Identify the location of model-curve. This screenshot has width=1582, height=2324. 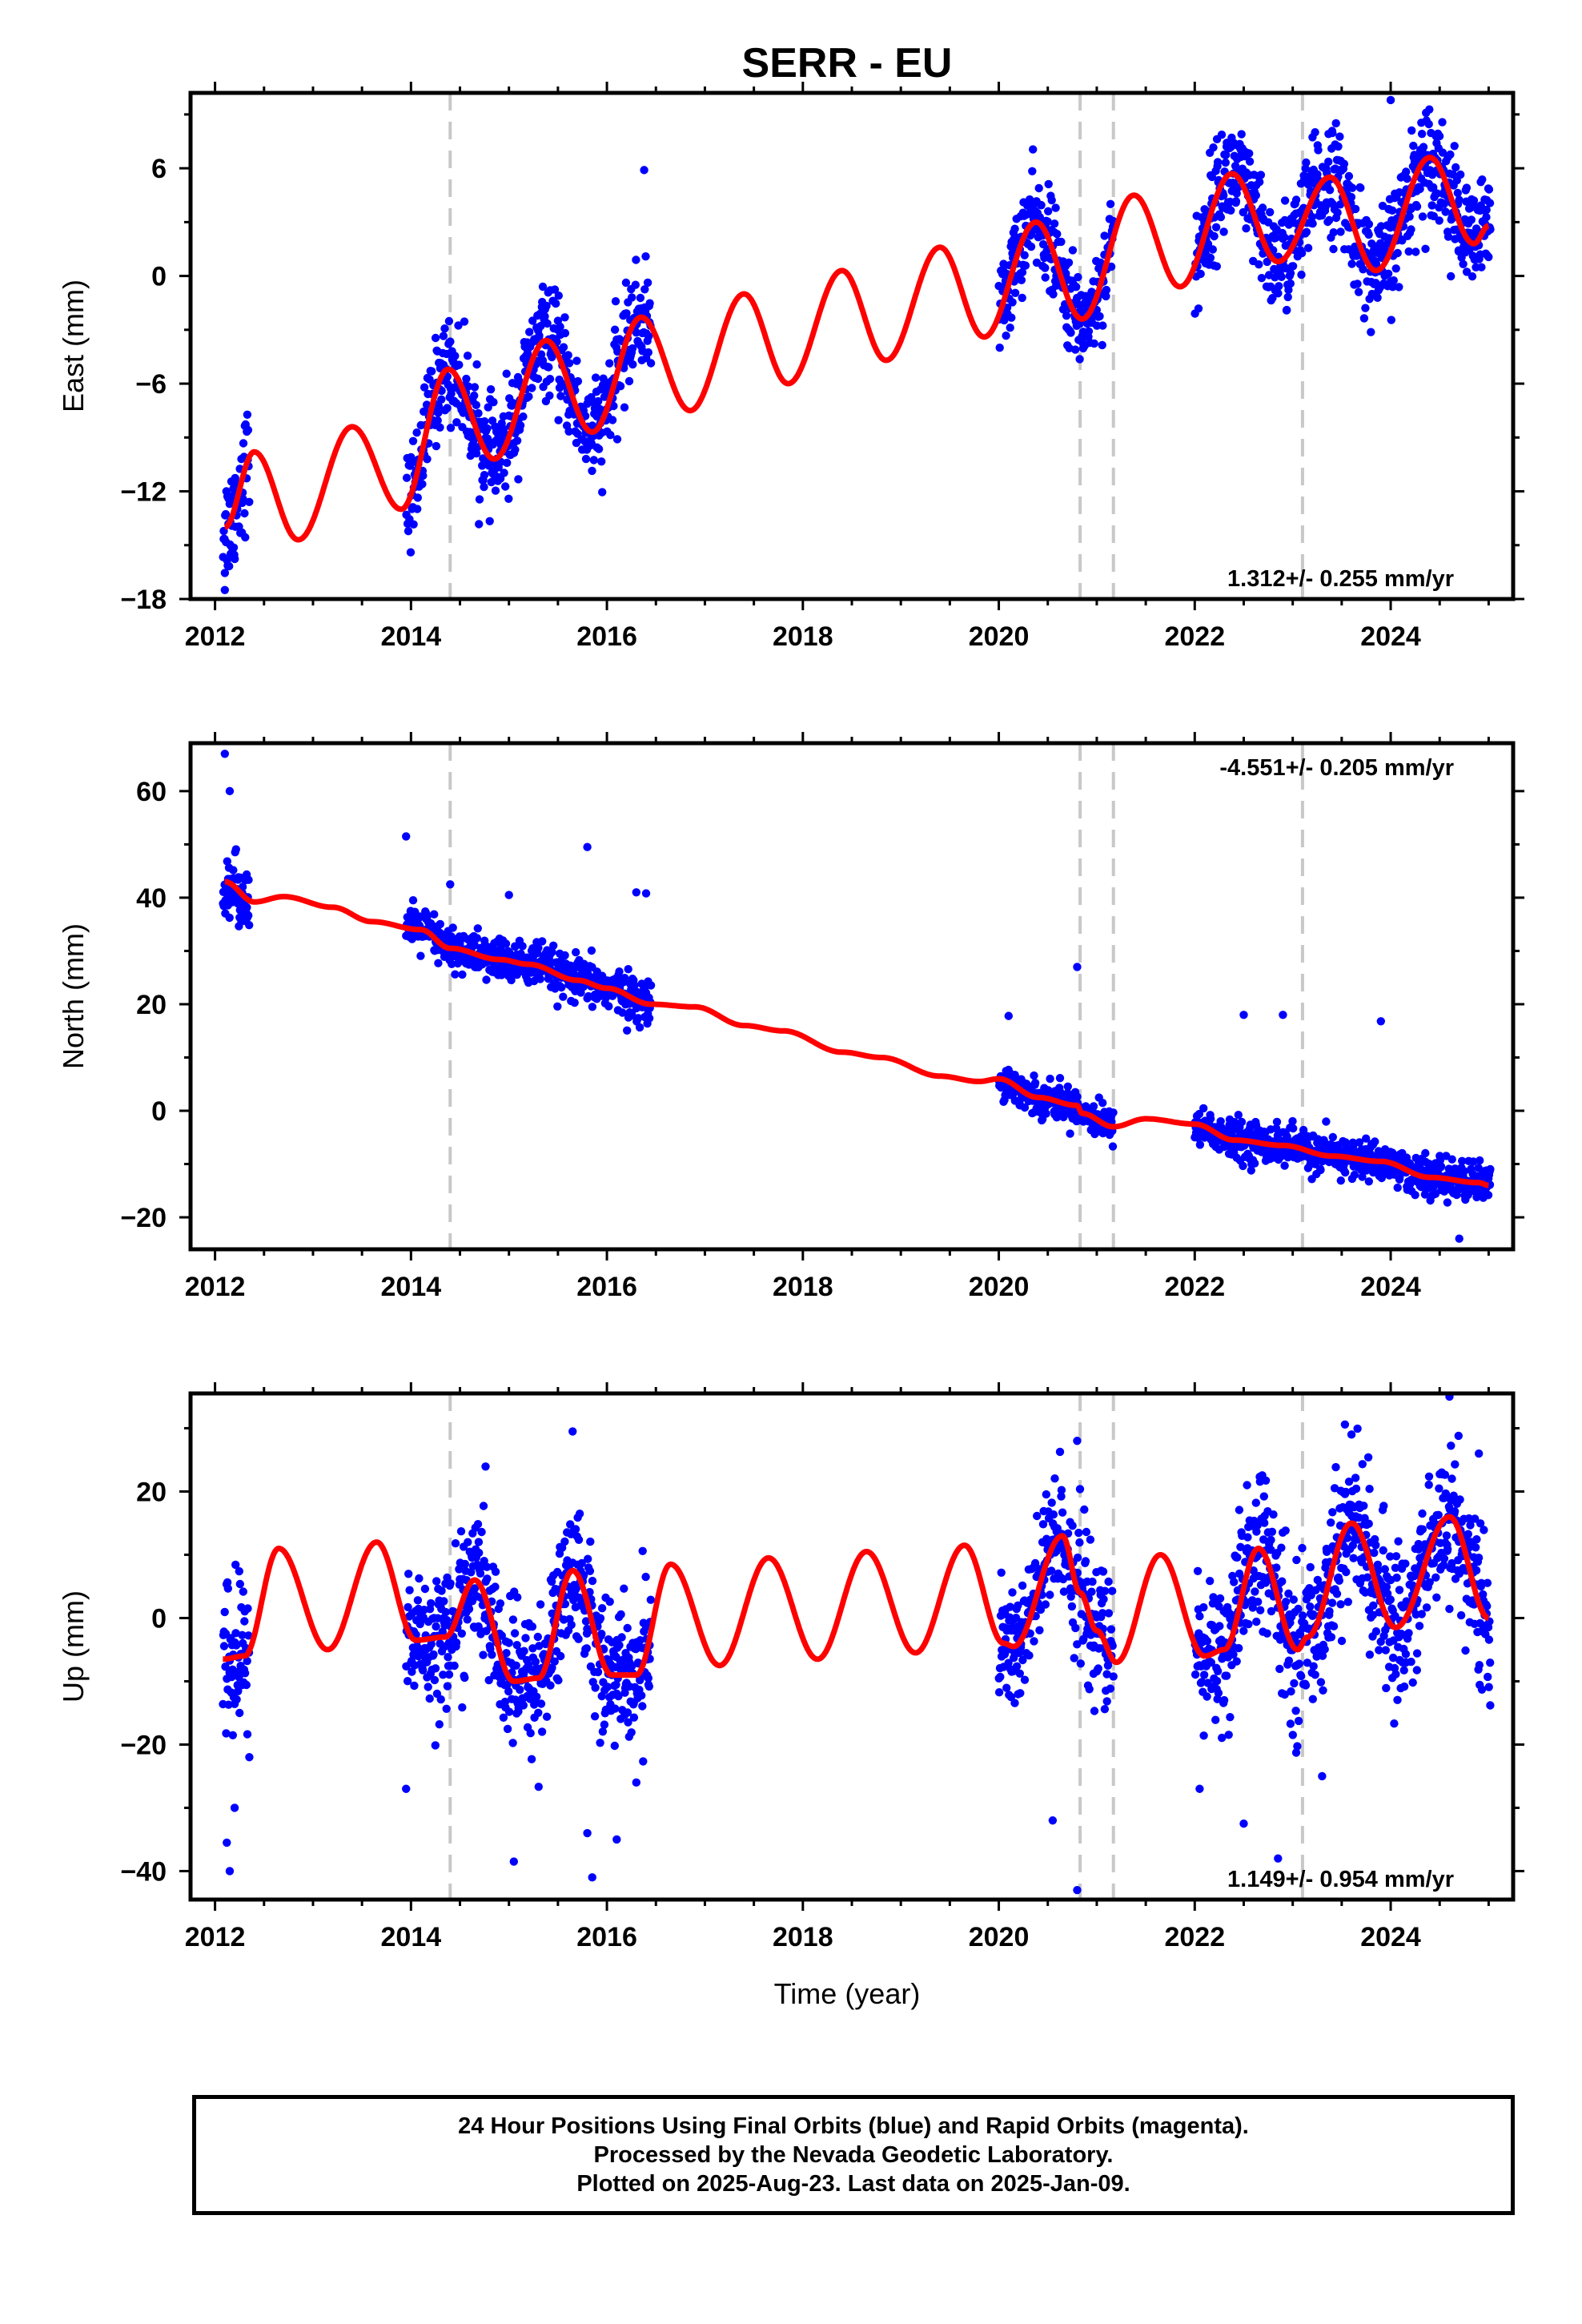
(857, 349).